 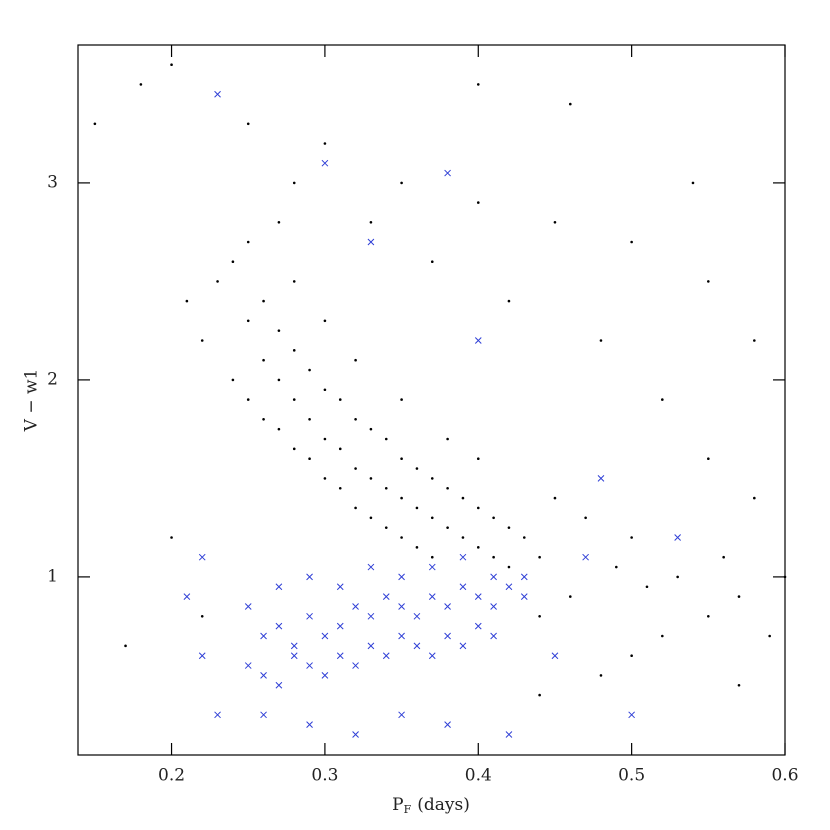 I want to click on x-label-subscript: F, so click(x=408, y=809).